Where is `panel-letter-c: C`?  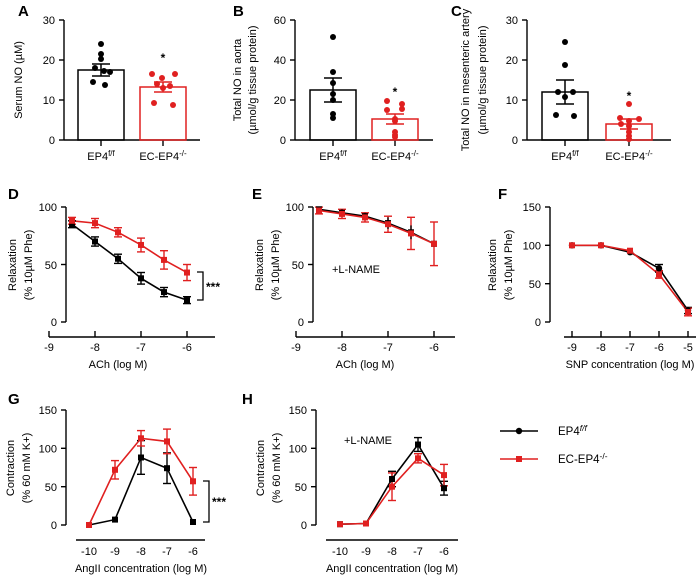 panel-letter-c: C is located at coordinates (456, 11).